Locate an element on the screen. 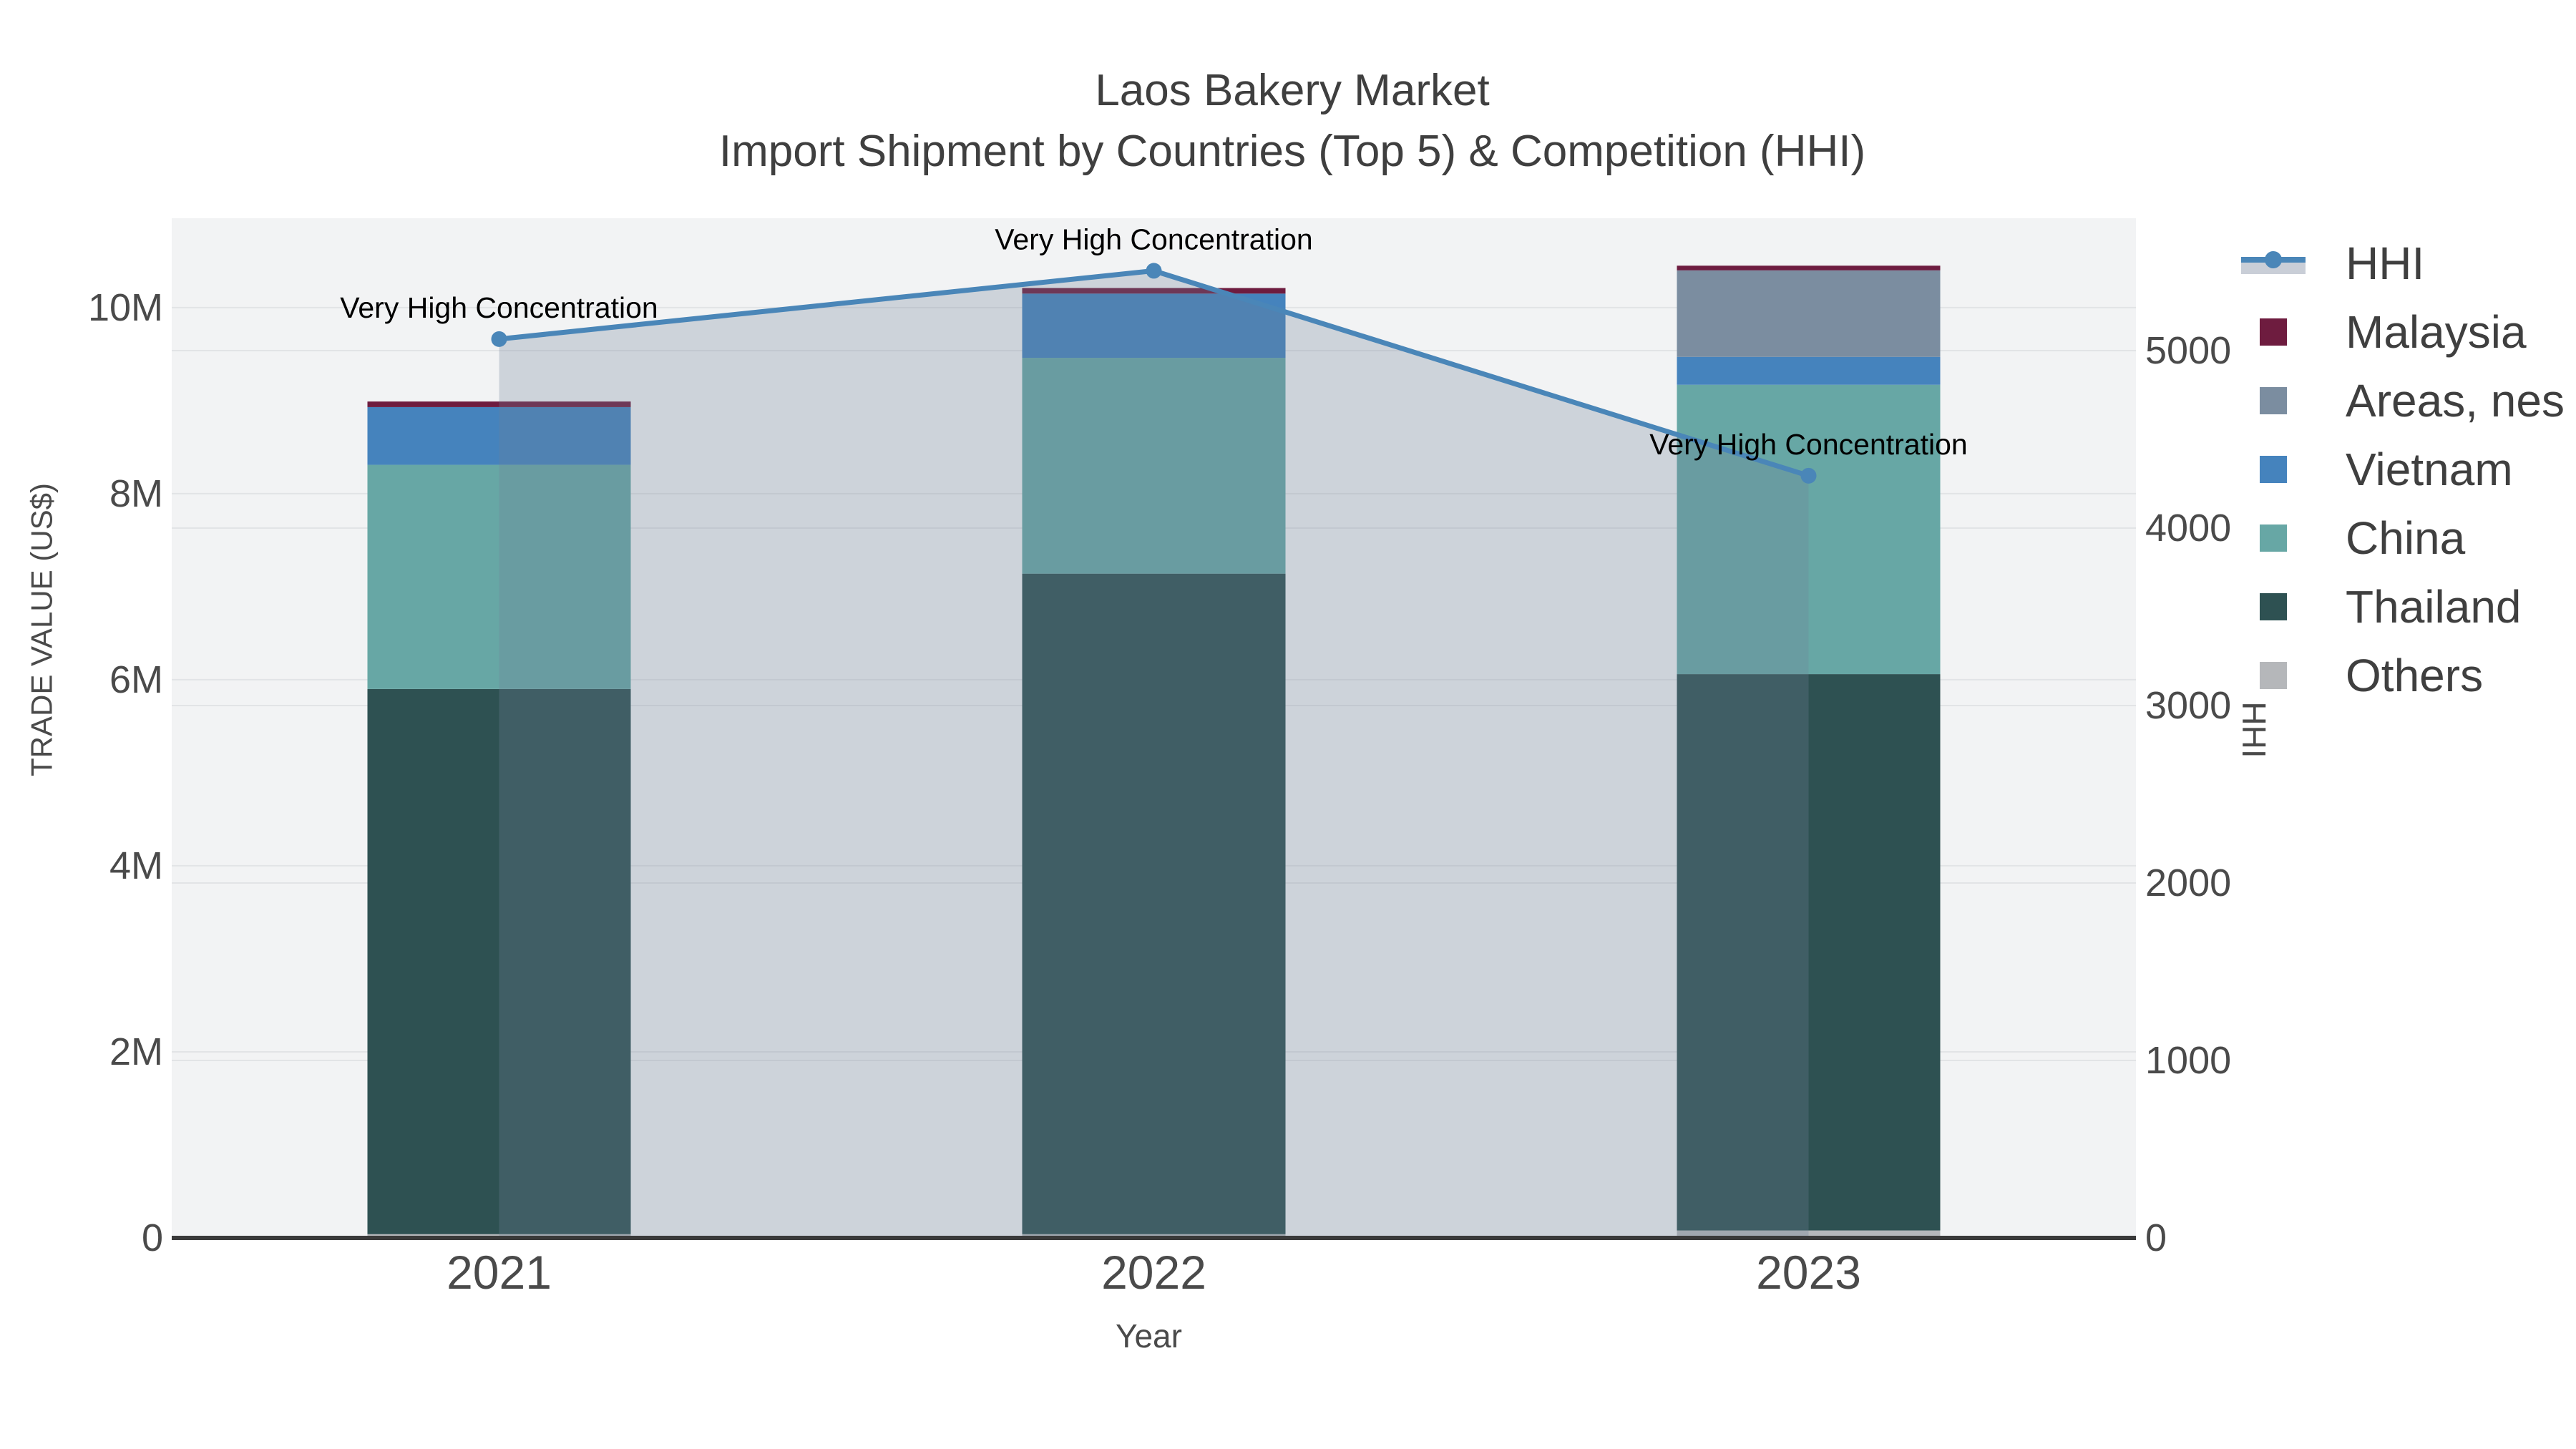 The height and width of the screenshot is (1449, 2576). vietnam-swatch-icon is located at coordinates (2273, 469).